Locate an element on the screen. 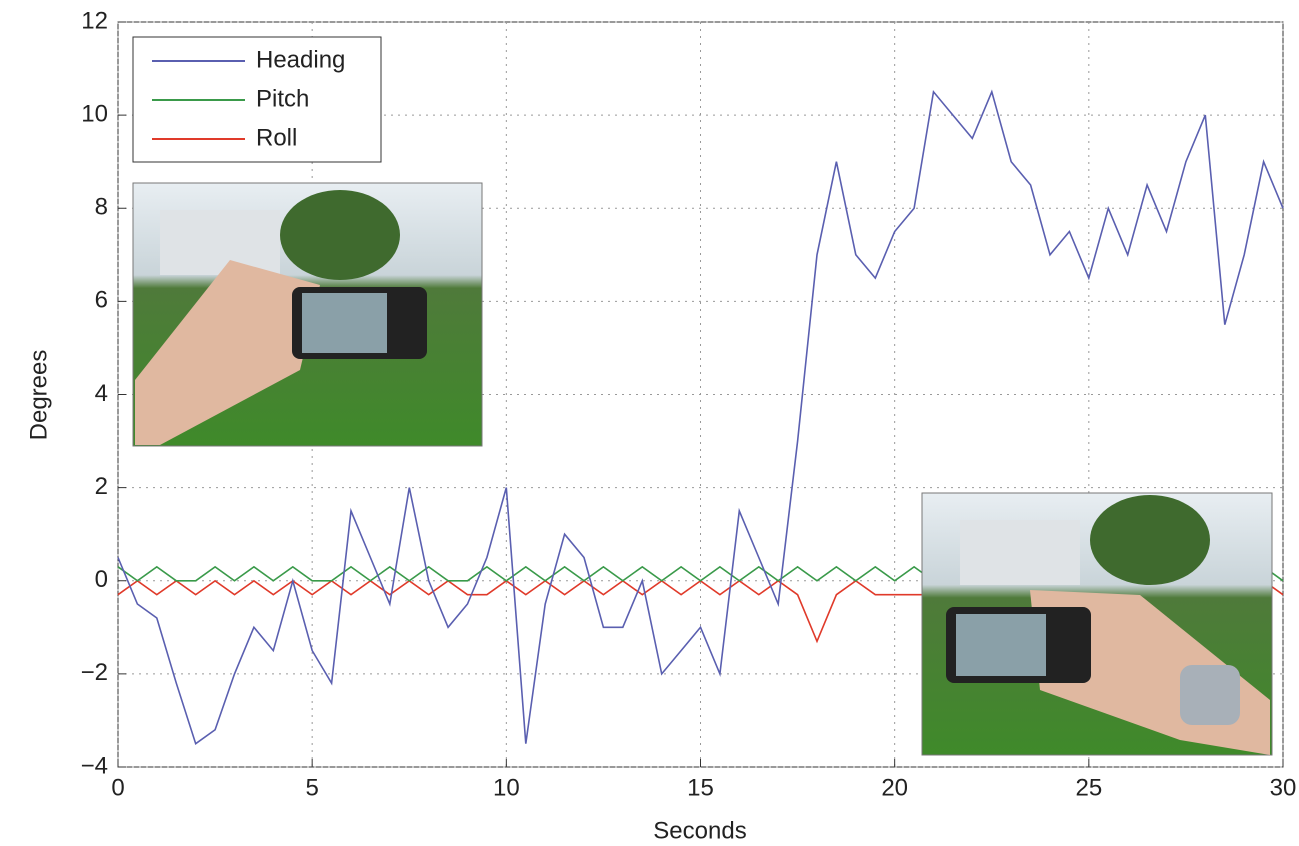  y-tick-label: 12 is located at coordinates (94, 20).